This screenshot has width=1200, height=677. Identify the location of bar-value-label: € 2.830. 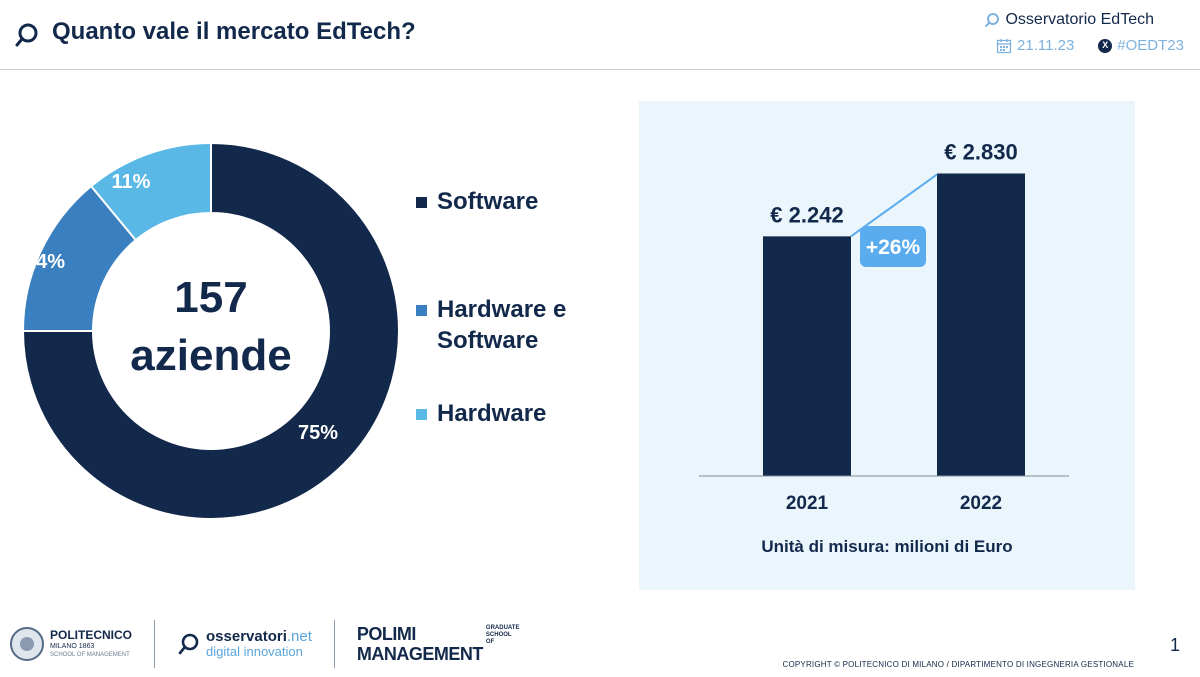
(980, 151).